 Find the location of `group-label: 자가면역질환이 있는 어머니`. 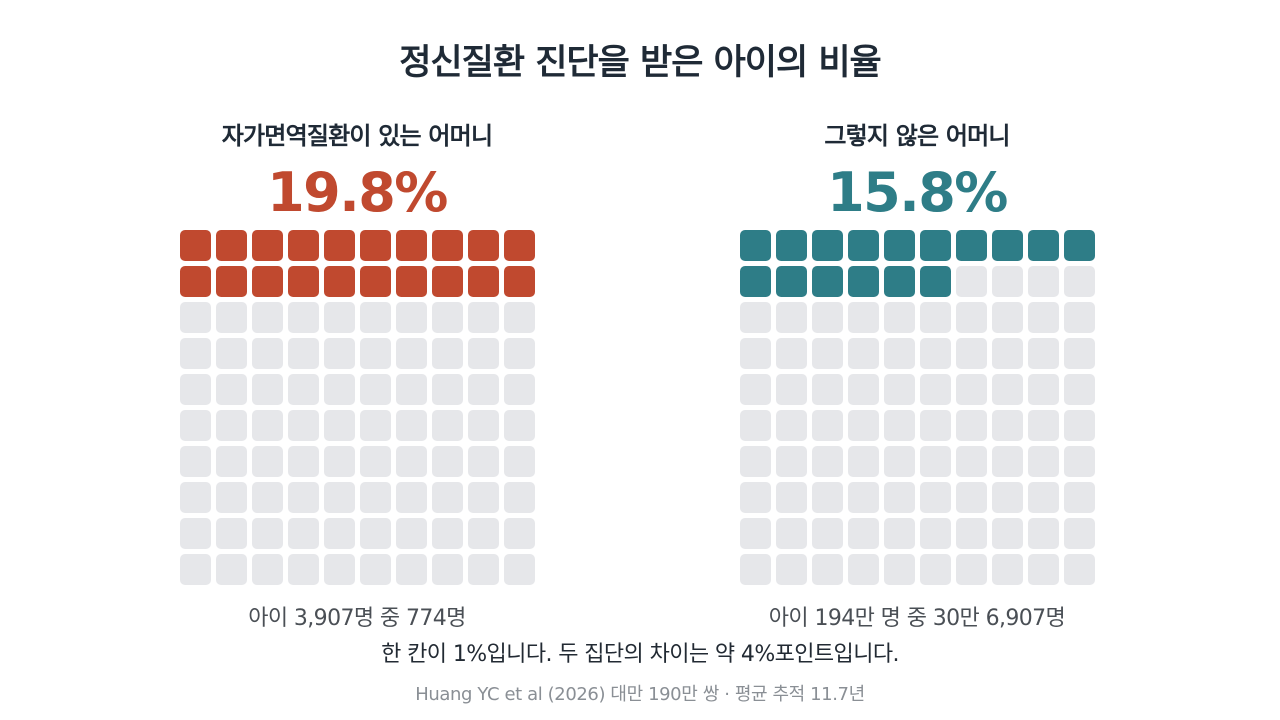

group-label: 자가면역질환이 있는 어머니 is located at coordinates (357, 136).